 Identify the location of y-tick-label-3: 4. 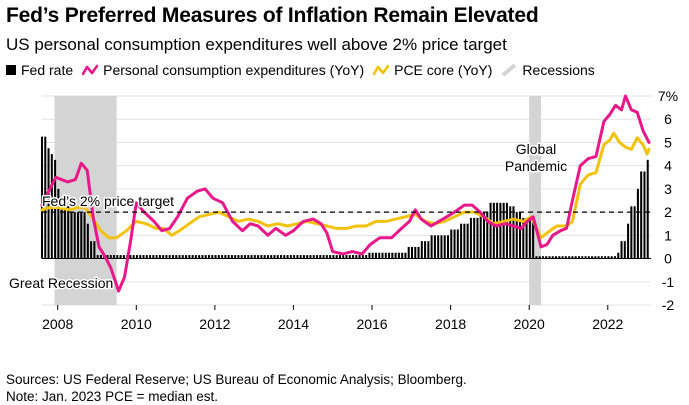
(668, 166).